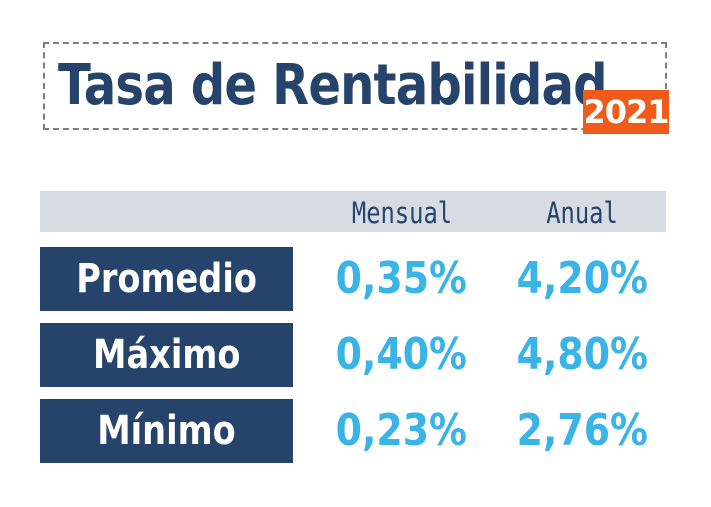  I want to click on column-header-anual: Anual, so click(582, 213).